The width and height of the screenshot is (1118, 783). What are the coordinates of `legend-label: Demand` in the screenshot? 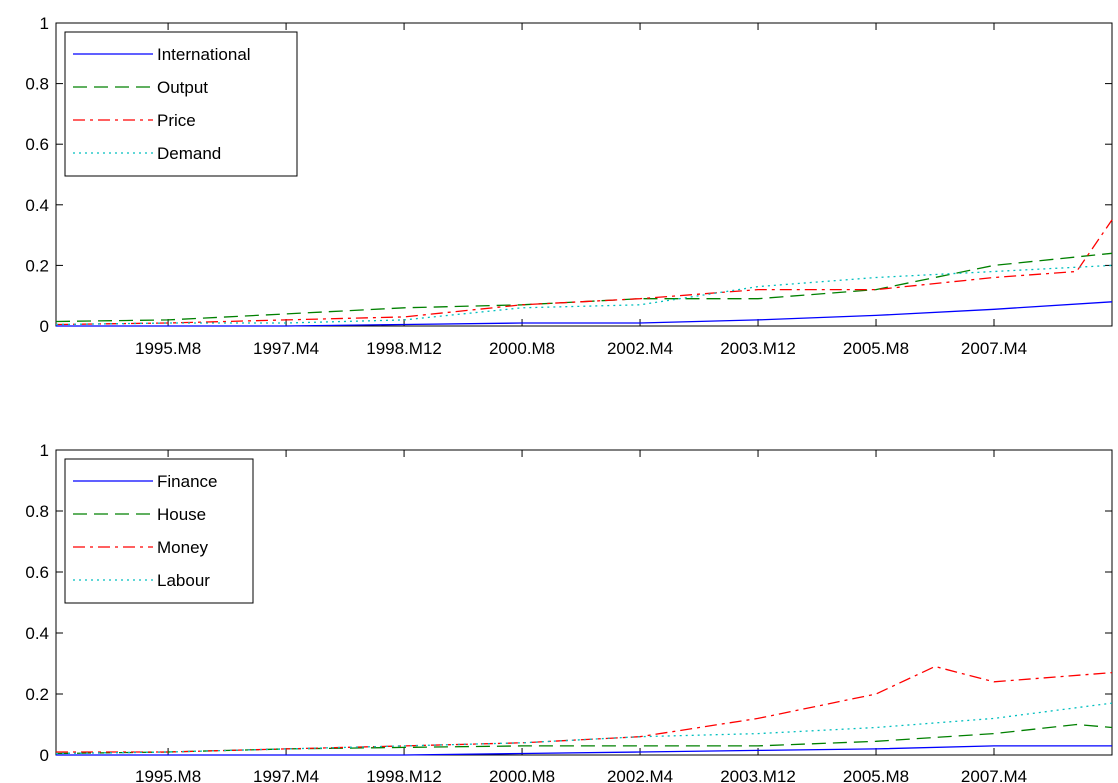 It's located at (189, 153).